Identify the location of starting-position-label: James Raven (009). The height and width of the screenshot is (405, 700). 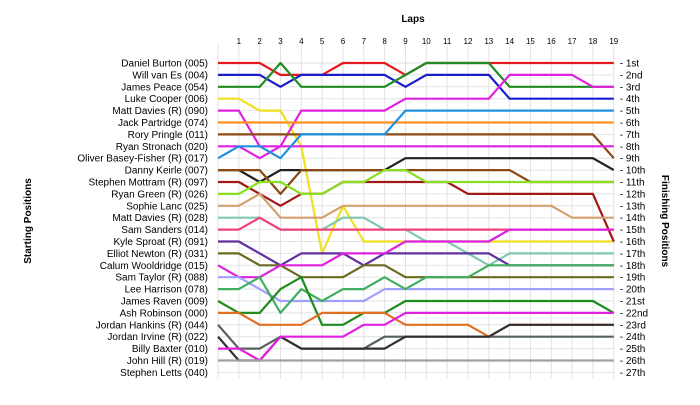
(164, 302).